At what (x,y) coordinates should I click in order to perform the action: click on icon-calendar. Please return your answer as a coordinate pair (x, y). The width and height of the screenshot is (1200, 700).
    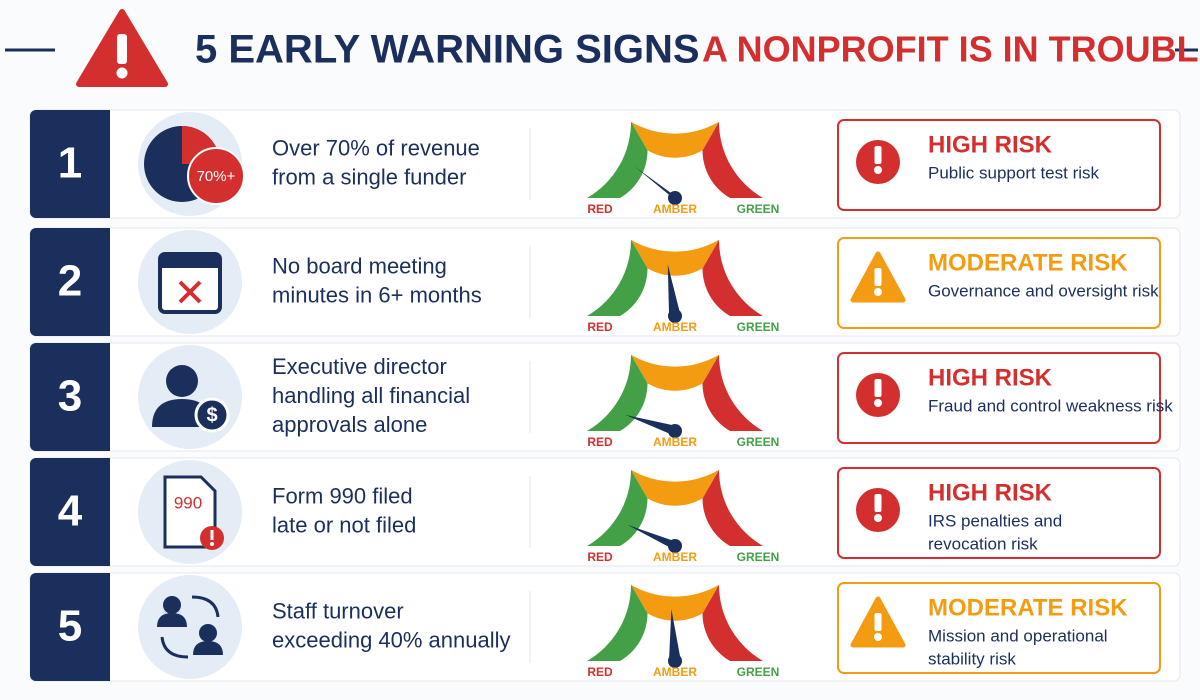
    Looking at the image, I should click on (190, 261).